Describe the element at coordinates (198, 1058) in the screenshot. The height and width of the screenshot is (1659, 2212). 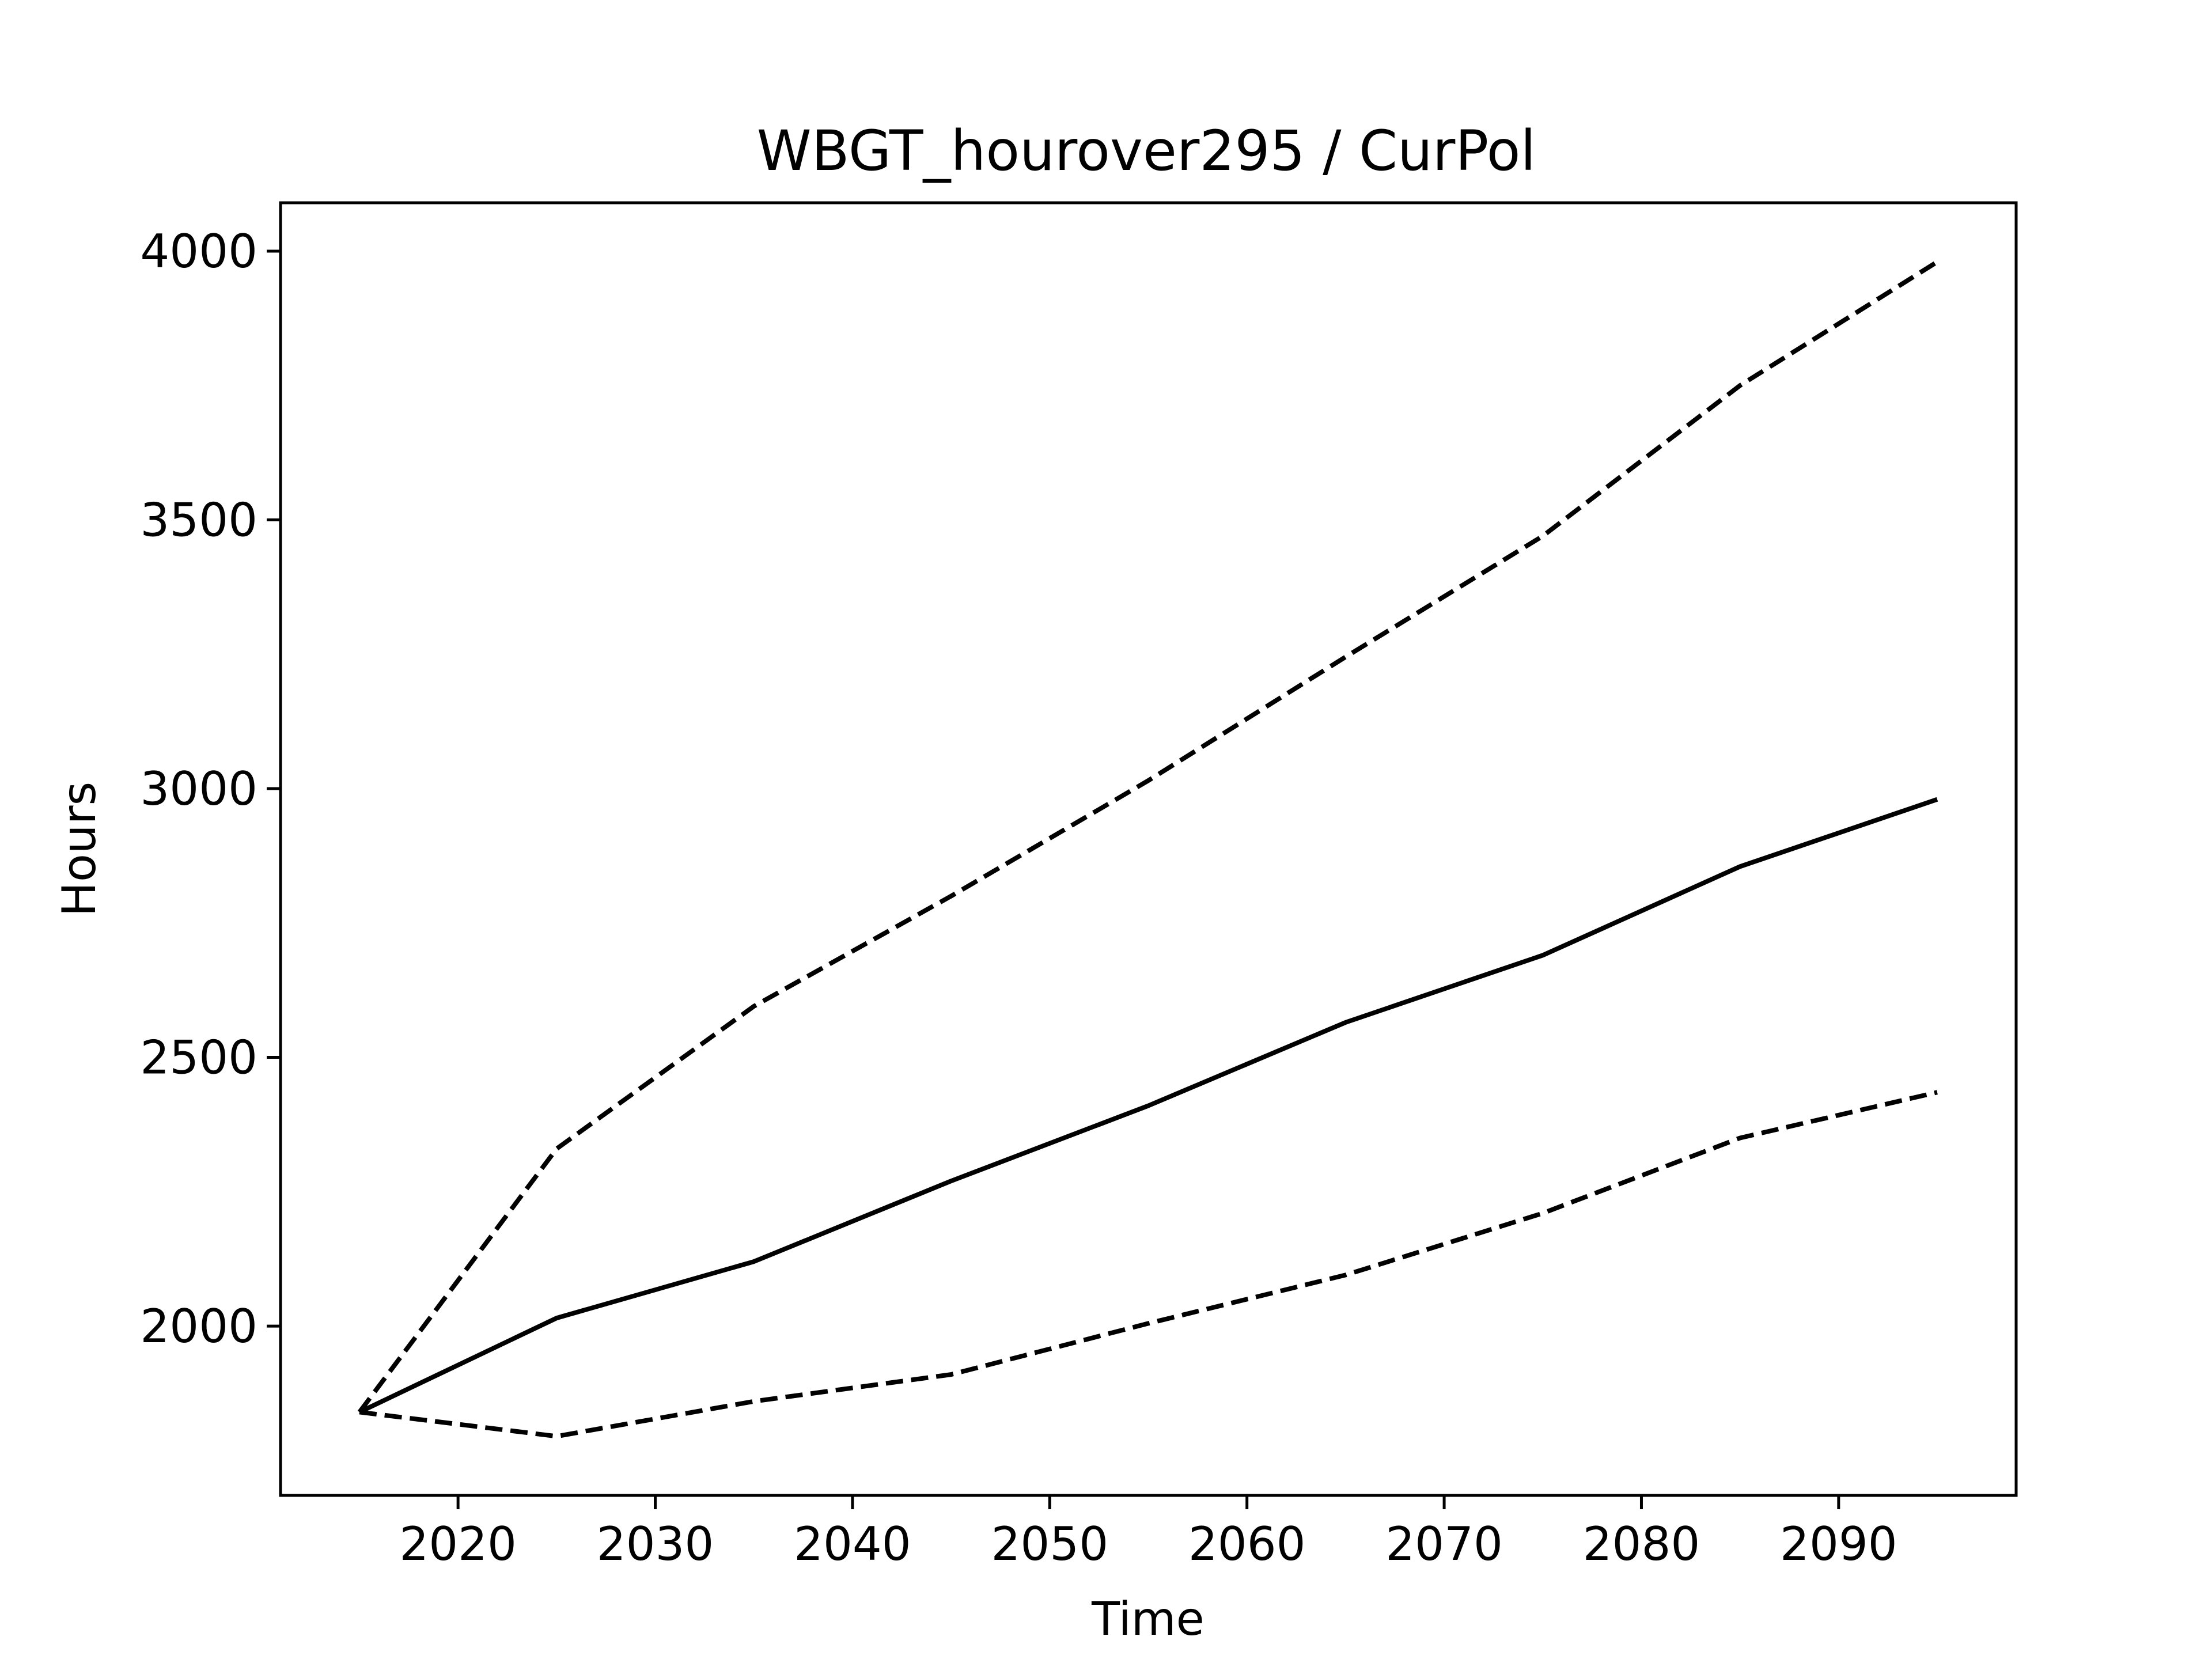
I see `y-tick-label: 2500` at that location.